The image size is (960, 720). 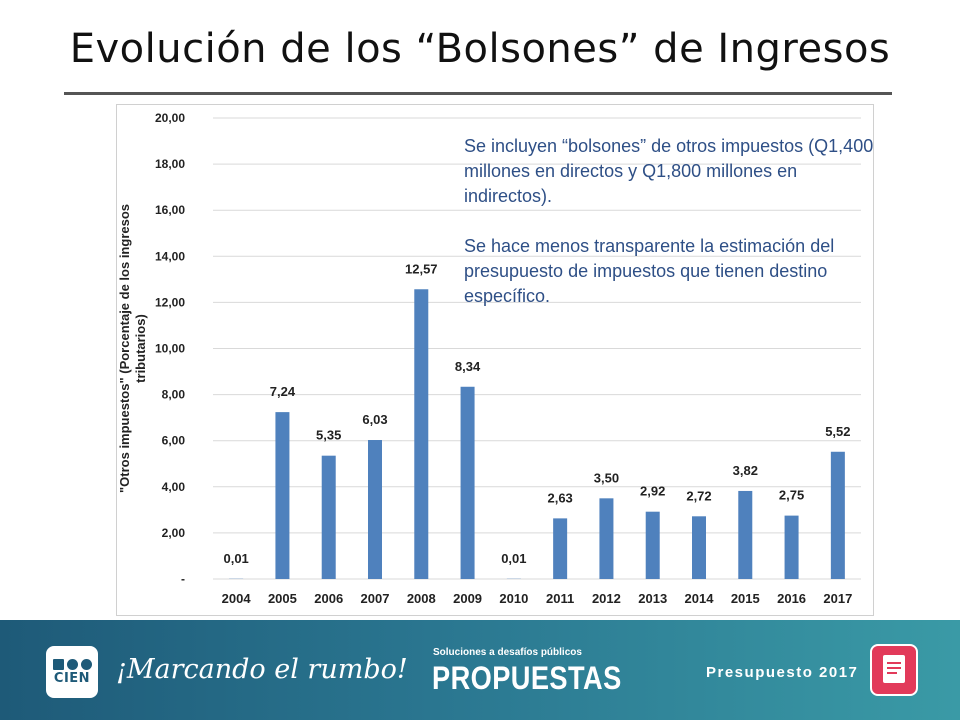 I want to click on data-label-2011: 2,63, so click(x=559, y=497).